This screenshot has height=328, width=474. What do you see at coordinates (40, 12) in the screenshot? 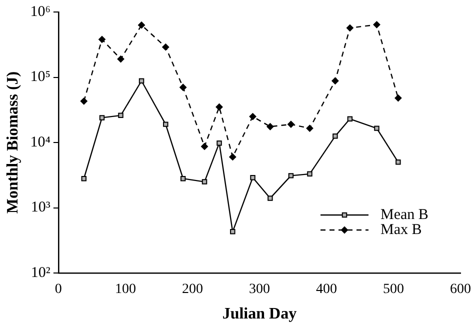
I see `y-tick-label: 10⁶` at bounding box center [40, 12].